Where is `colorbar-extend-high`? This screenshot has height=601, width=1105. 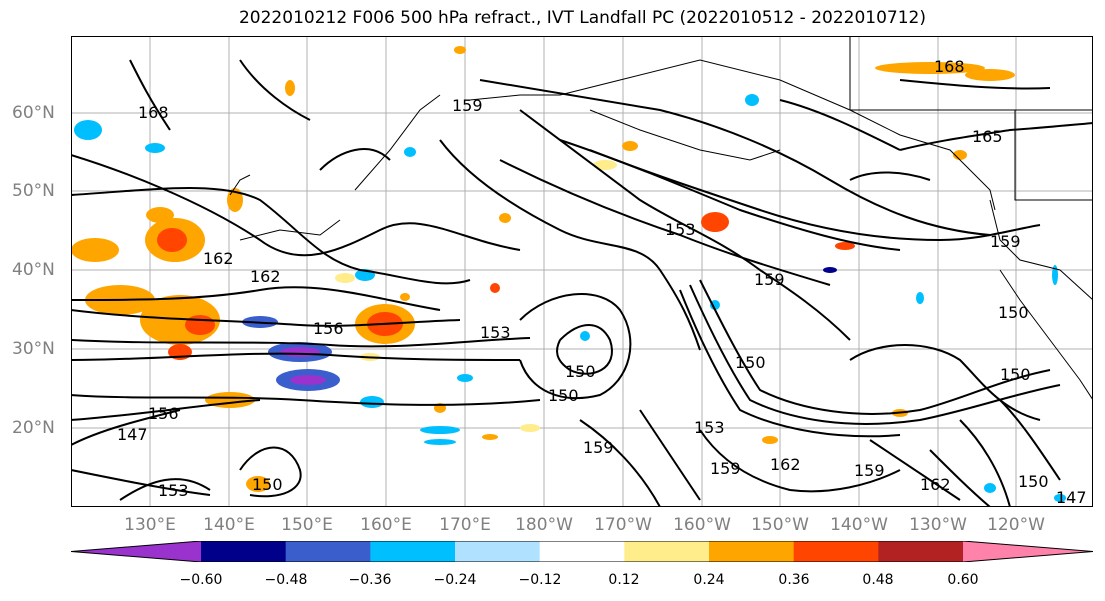 colorbar-extend-high is located at coordinates (1028, 551).